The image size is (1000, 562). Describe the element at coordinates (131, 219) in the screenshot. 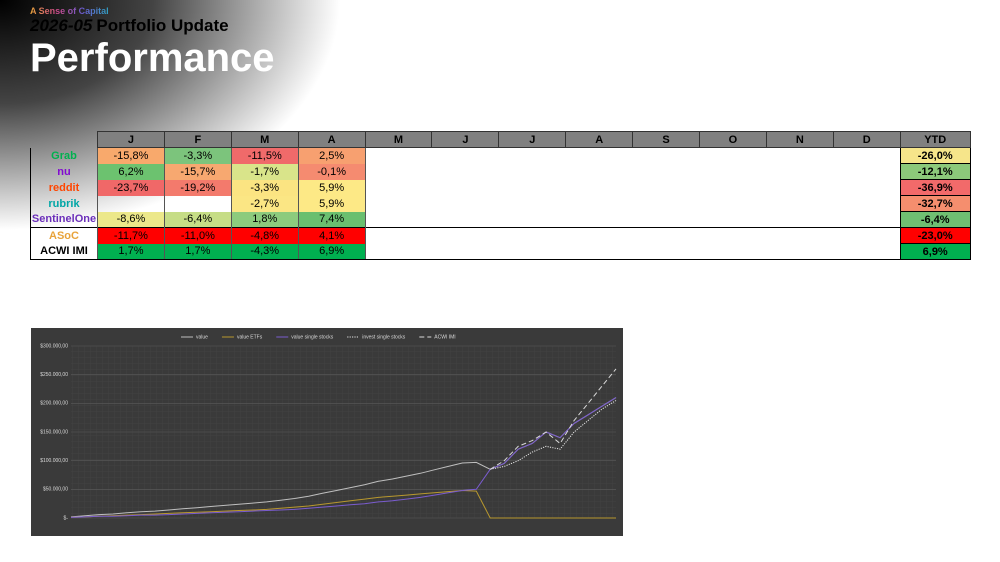

I see `cell: -8,6%` at that location.